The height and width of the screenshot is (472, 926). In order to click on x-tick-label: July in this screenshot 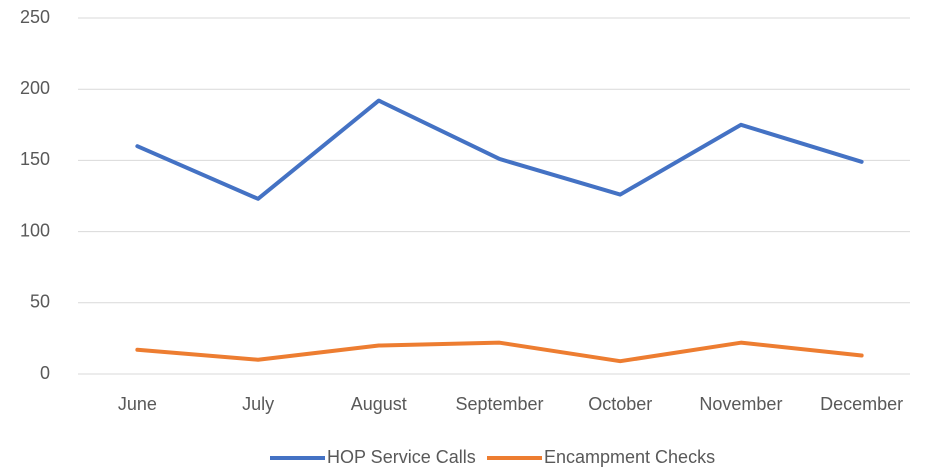, I will do `click(258, 404)`.